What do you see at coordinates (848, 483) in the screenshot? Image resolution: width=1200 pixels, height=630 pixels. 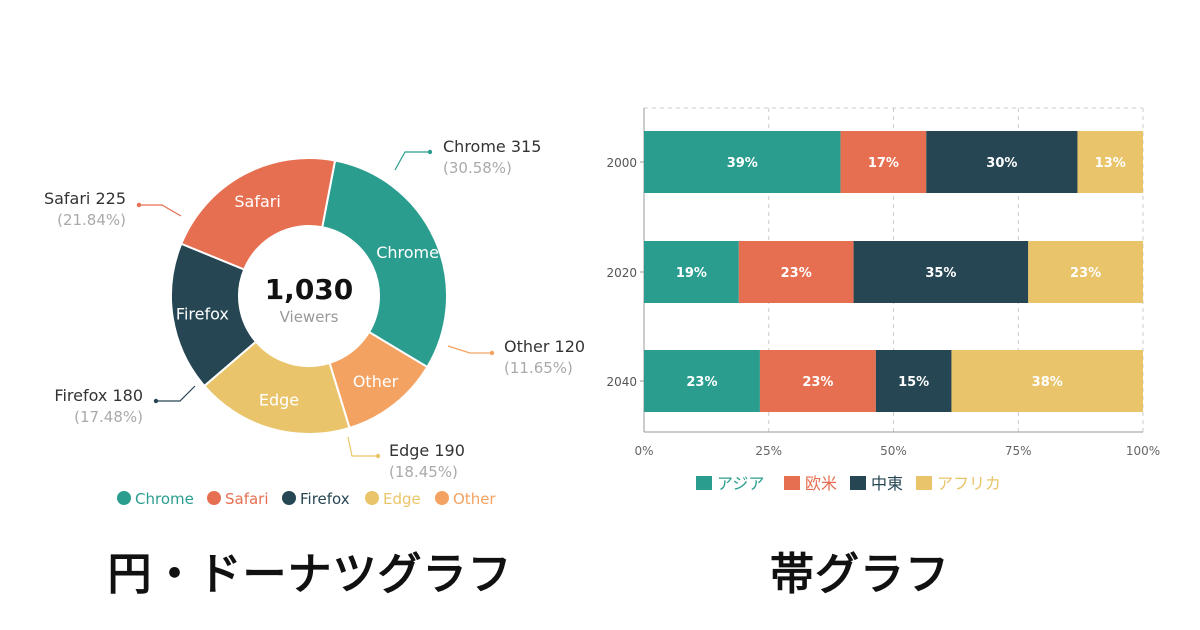 I see `bar-legend: アジア 欧米 中東 アフリカ` at bounding box center [848, 483].